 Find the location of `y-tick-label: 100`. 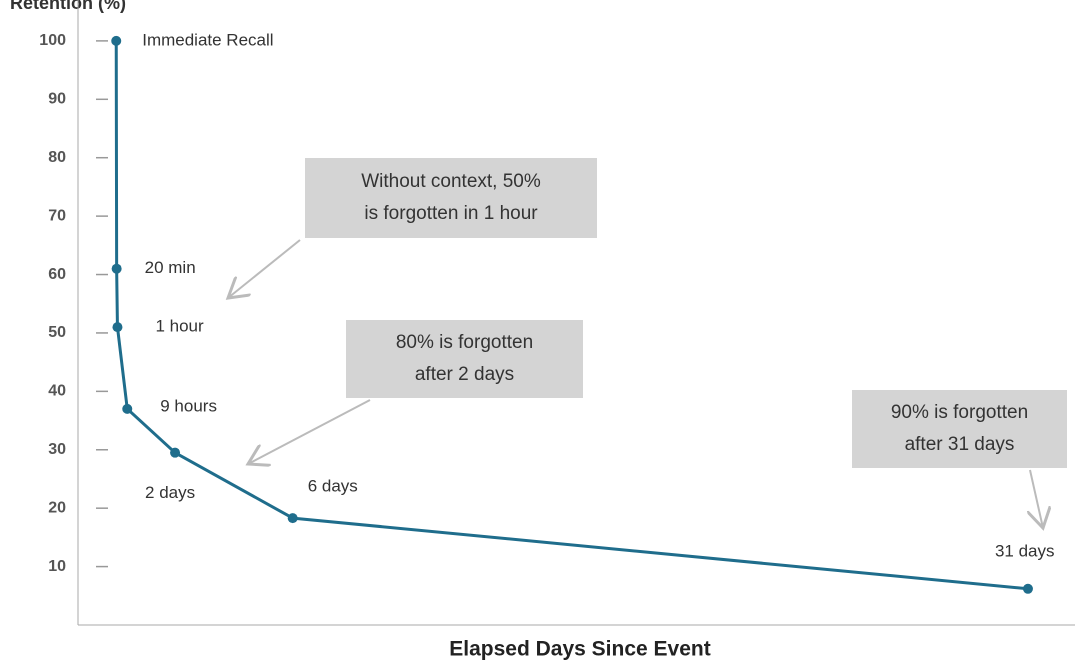

y-tick-label: 100 is located at coordinates (52, 40).